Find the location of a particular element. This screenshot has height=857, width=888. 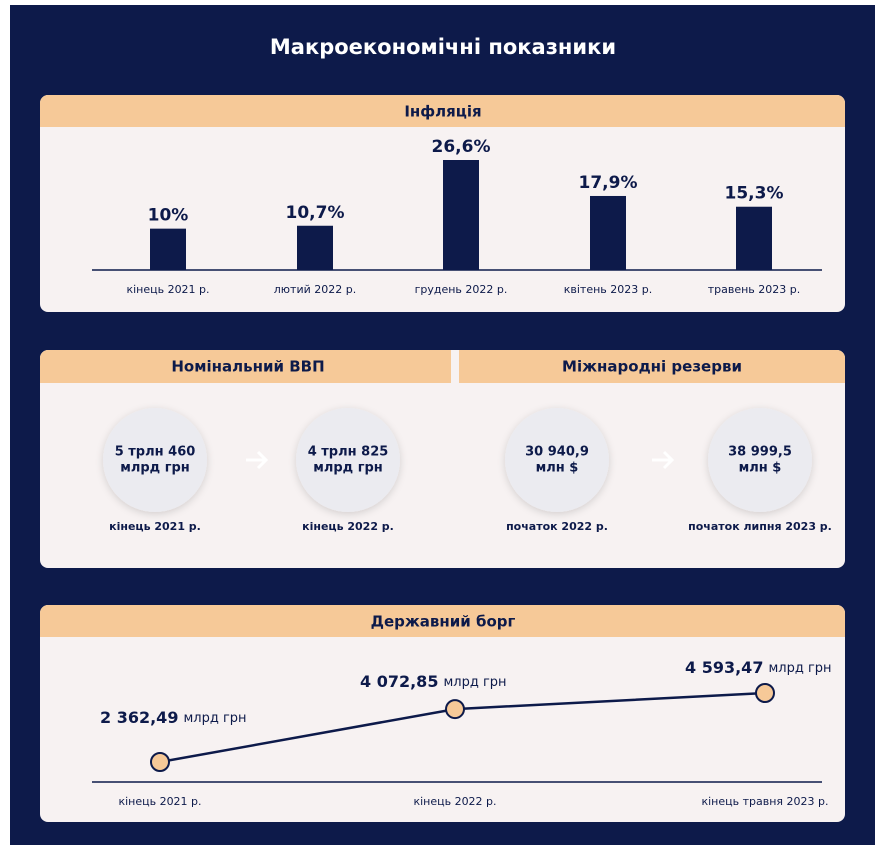

value-text: 5 трлн 460 is located at coordinates (155, 452).